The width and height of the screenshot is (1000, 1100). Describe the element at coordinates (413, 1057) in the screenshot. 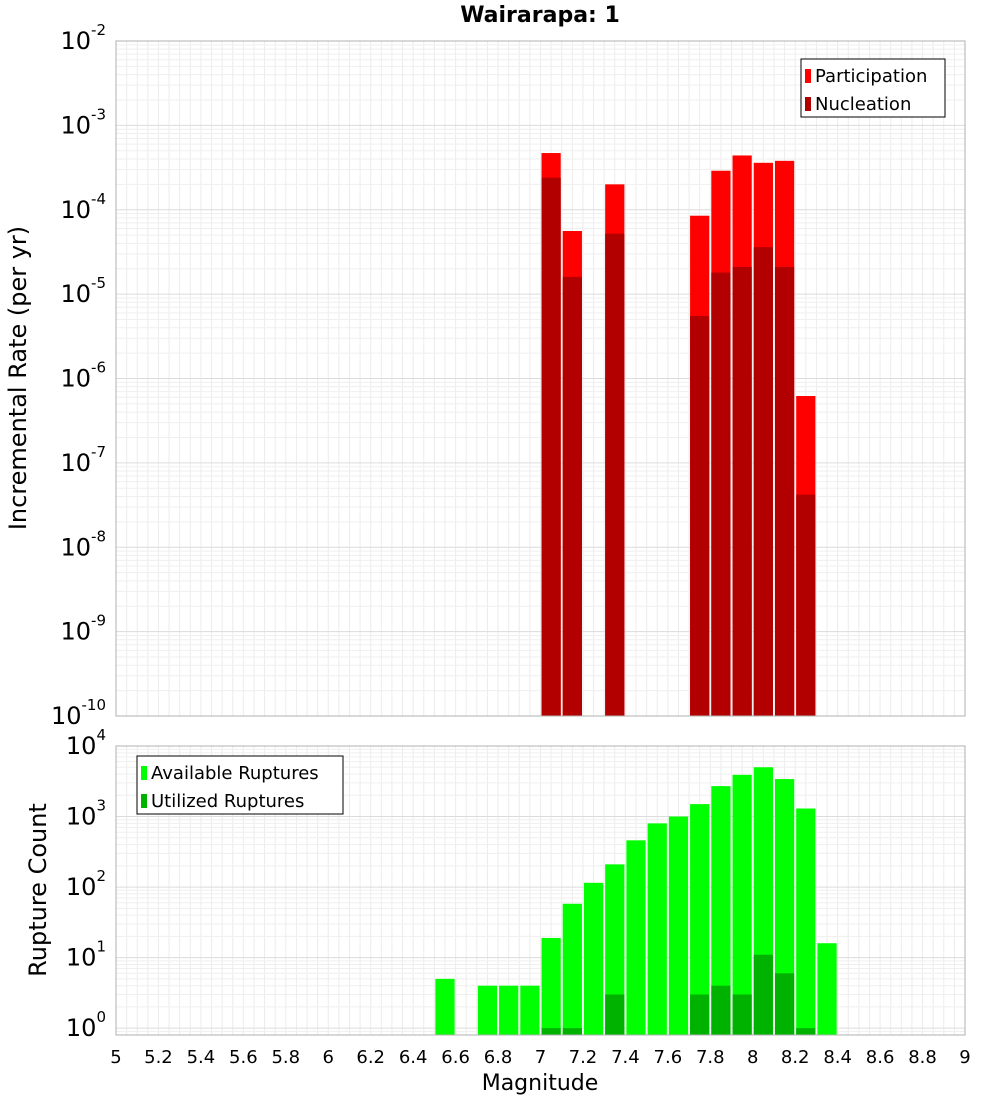

I see `x-tick-label: 6.4` at that location.